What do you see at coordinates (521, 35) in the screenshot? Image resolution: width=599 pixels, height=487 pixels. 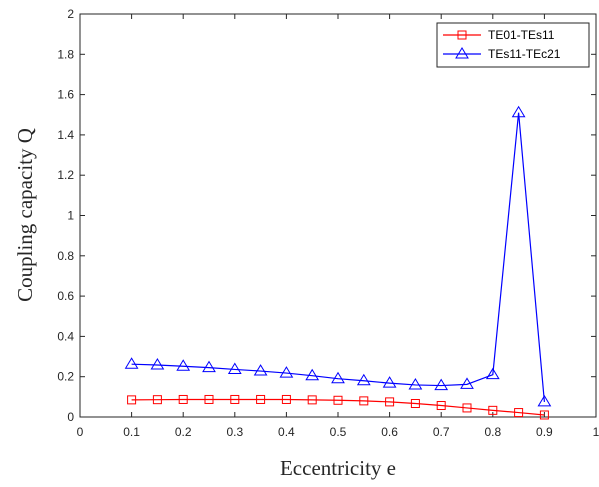 I see `legend-label: TE01-TEs11` at bounding box center [521, 35].